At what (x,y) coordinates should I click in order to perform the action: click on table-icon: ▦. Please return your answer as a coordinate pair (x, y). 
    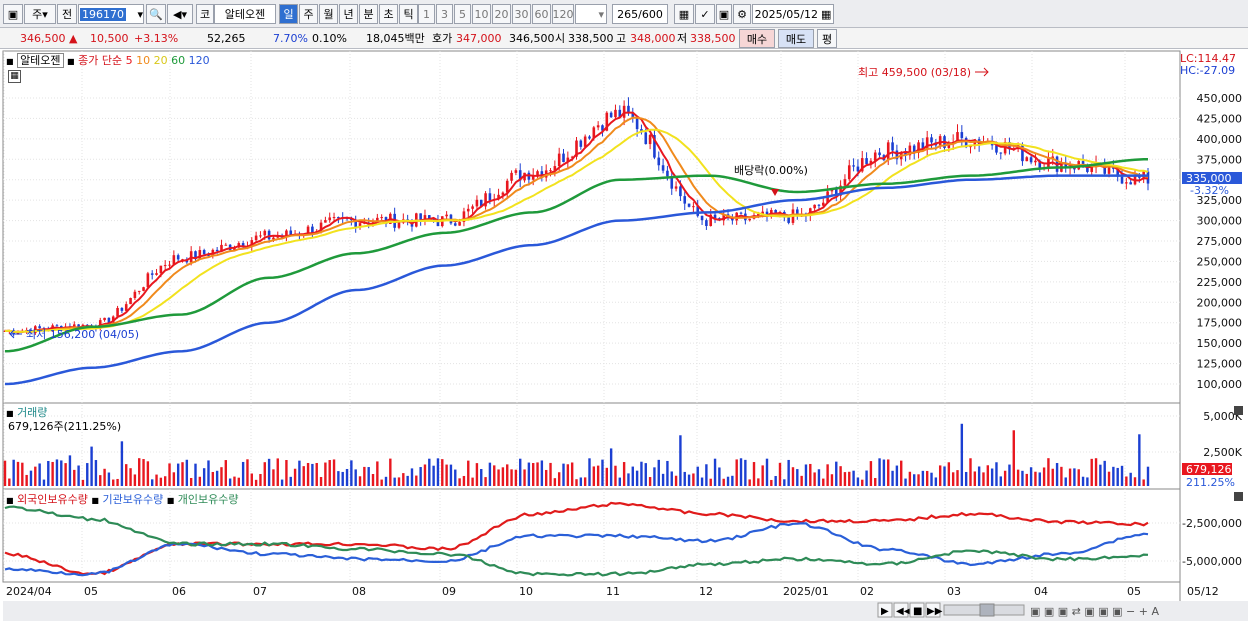
    Looking at the image, I should click on (14, 76).